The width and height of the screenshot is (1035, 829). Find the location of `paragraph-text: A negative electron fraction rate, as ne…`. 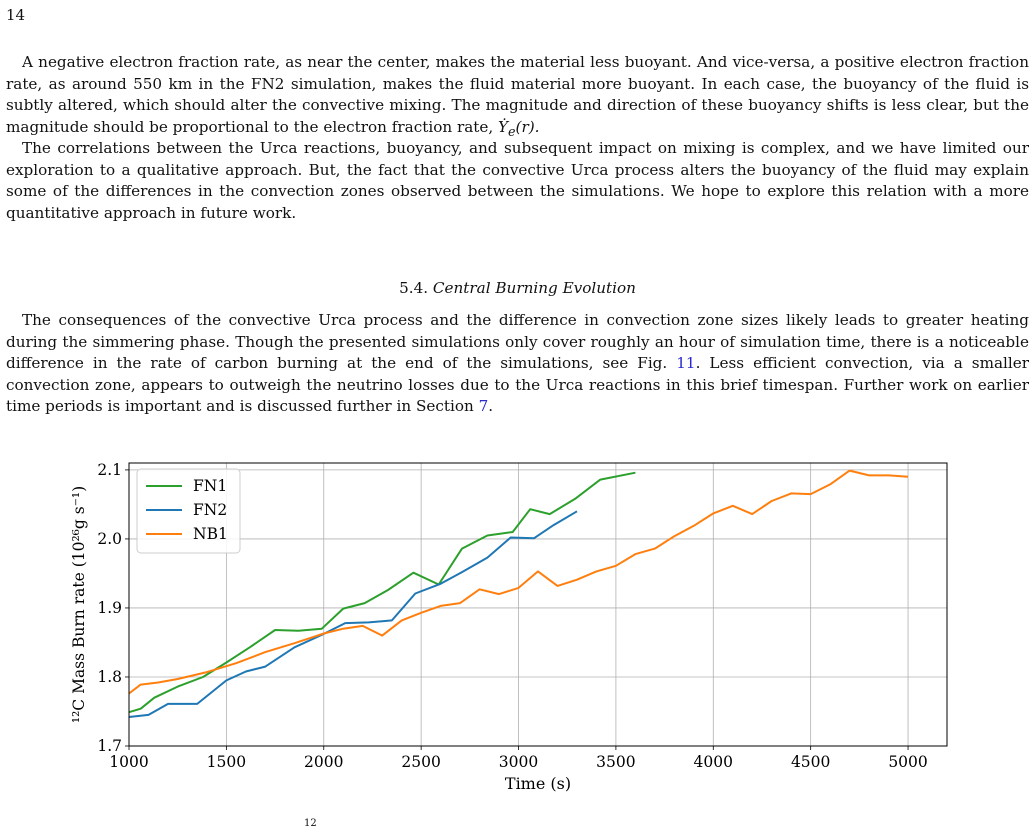

paragraph-text: A negative electron fraction rate, as ne… is located at coordinates (517, 94).